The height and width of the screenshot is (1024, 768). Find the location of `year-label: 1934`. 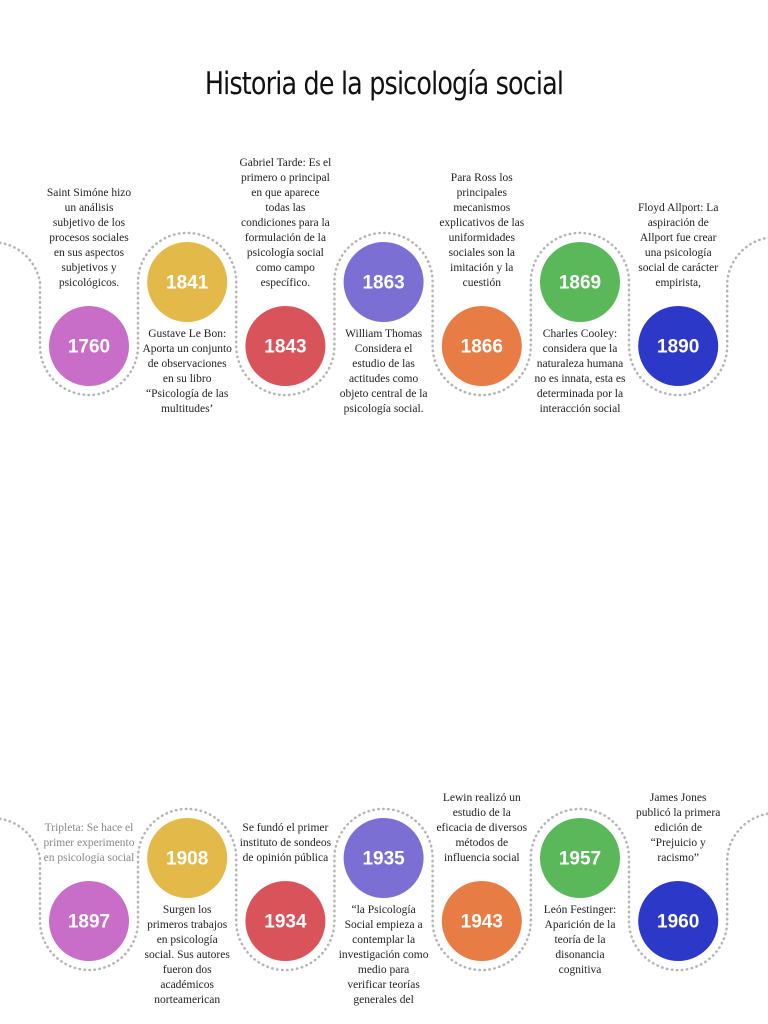

year-label: 1934 is located at coordinates (285, 922).